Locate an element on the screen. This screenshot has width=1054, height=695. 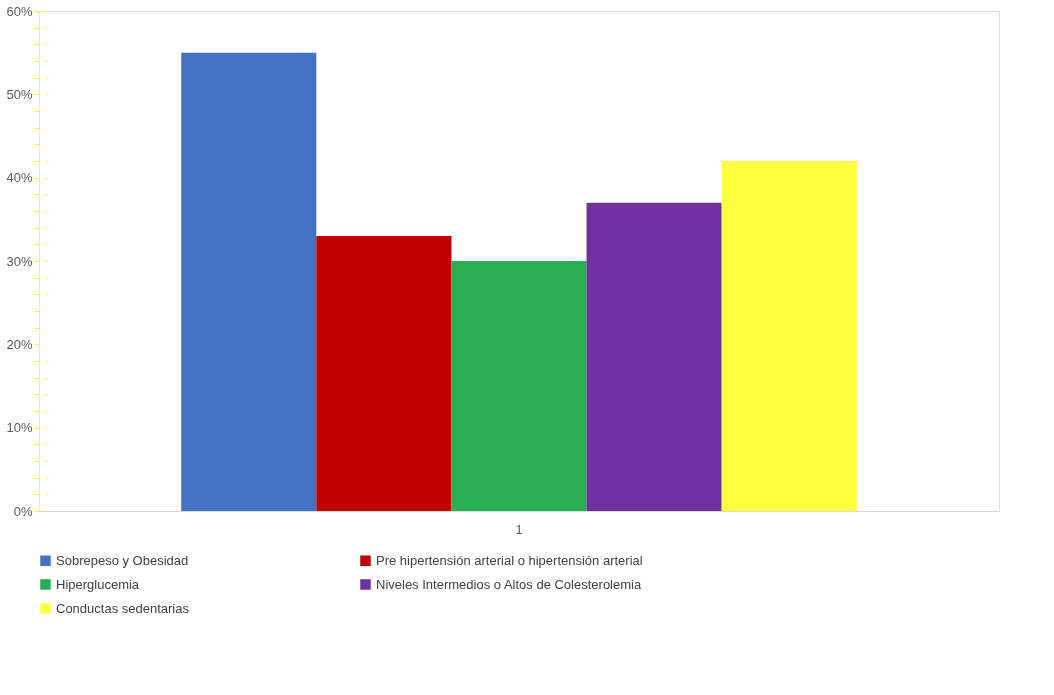
y-tick-label: 40% is located at coordinates (19, 178).